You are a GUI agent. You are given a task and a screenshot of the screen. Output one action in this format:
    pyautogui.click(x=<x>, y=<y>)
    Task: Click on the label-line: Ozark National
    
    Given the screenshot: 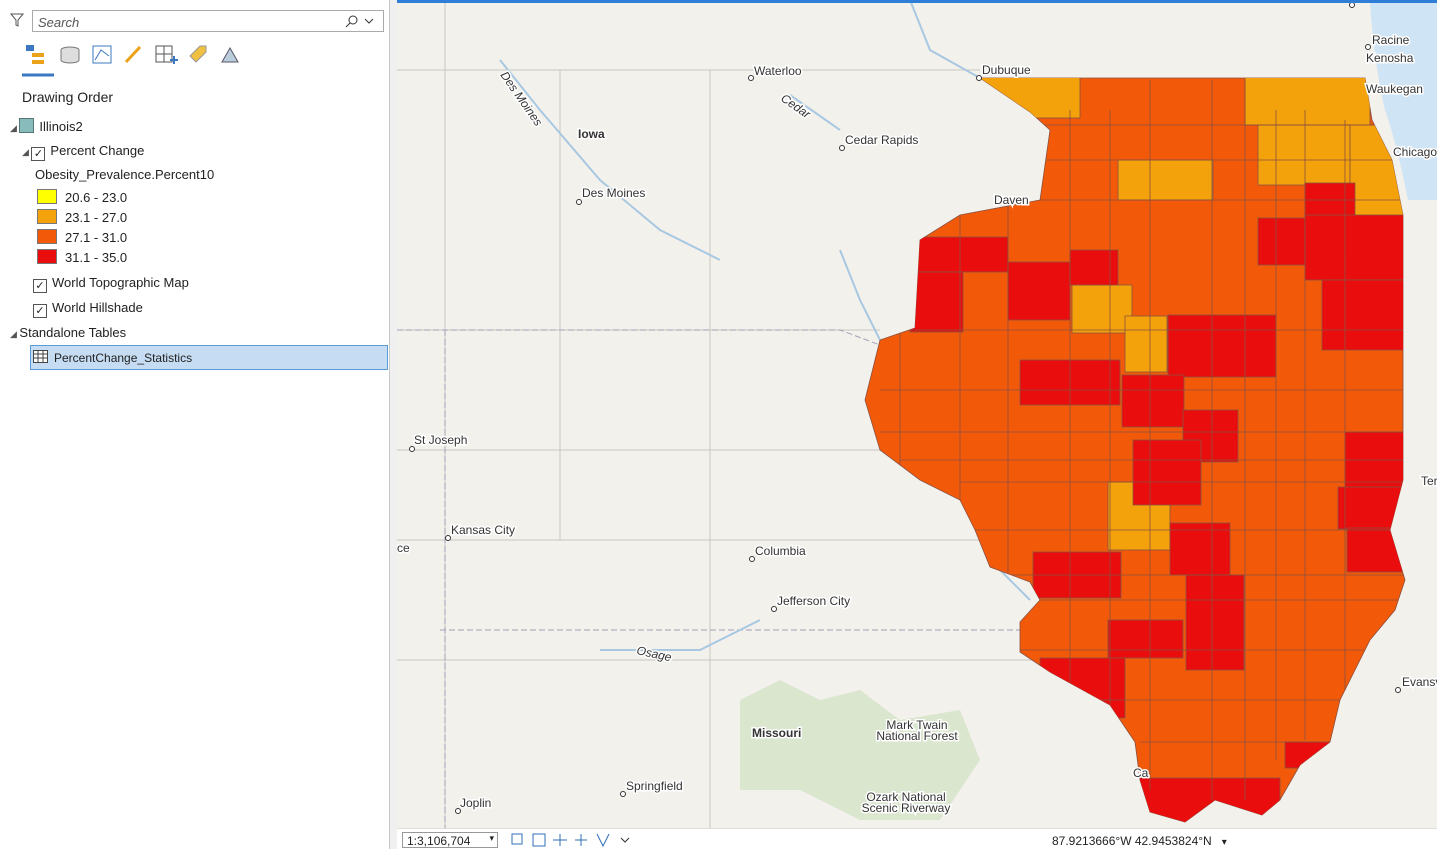 What is the action you would take?
    pyautogui.click(x=905, y=797)
    